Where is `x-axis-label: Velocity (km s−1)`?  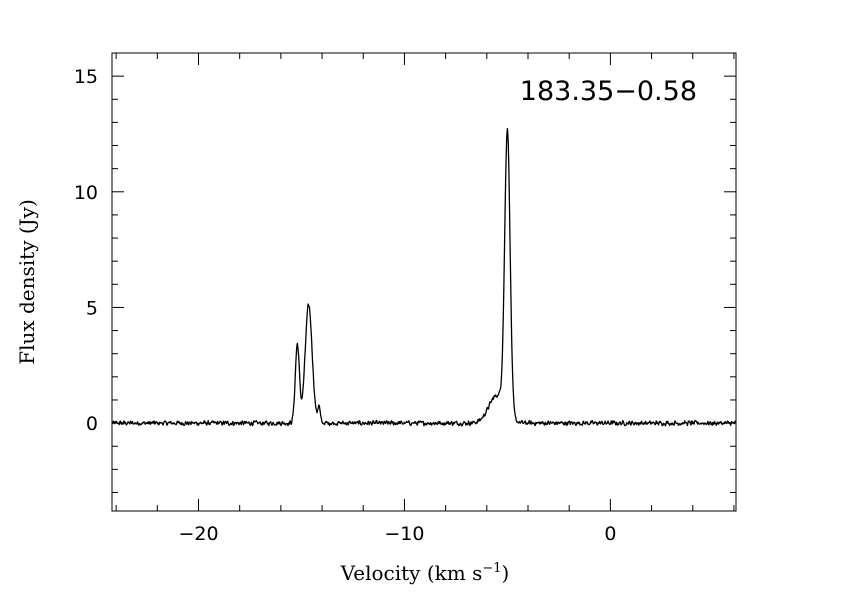 x-axis-label: Velocity (km s−1) is located at coordinates (425, 573).